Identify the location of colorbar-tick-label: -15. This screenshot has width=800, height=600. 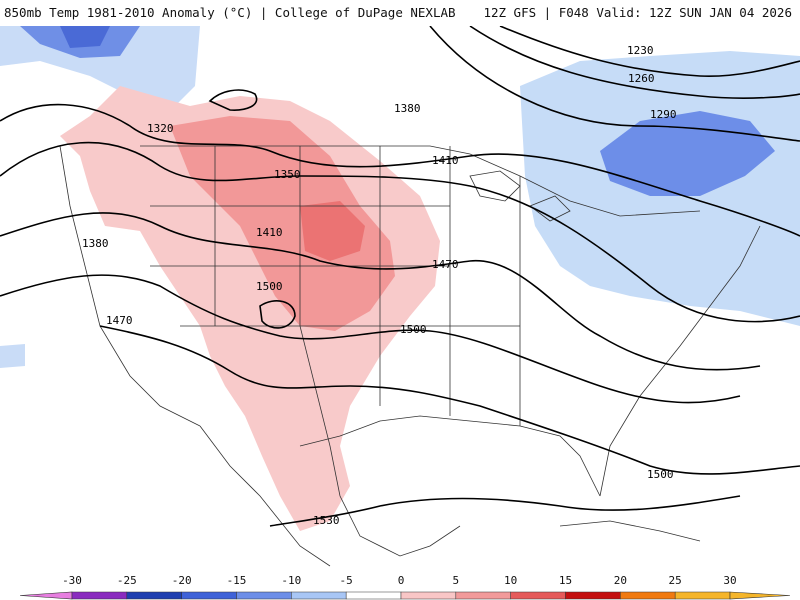
(236, 580).